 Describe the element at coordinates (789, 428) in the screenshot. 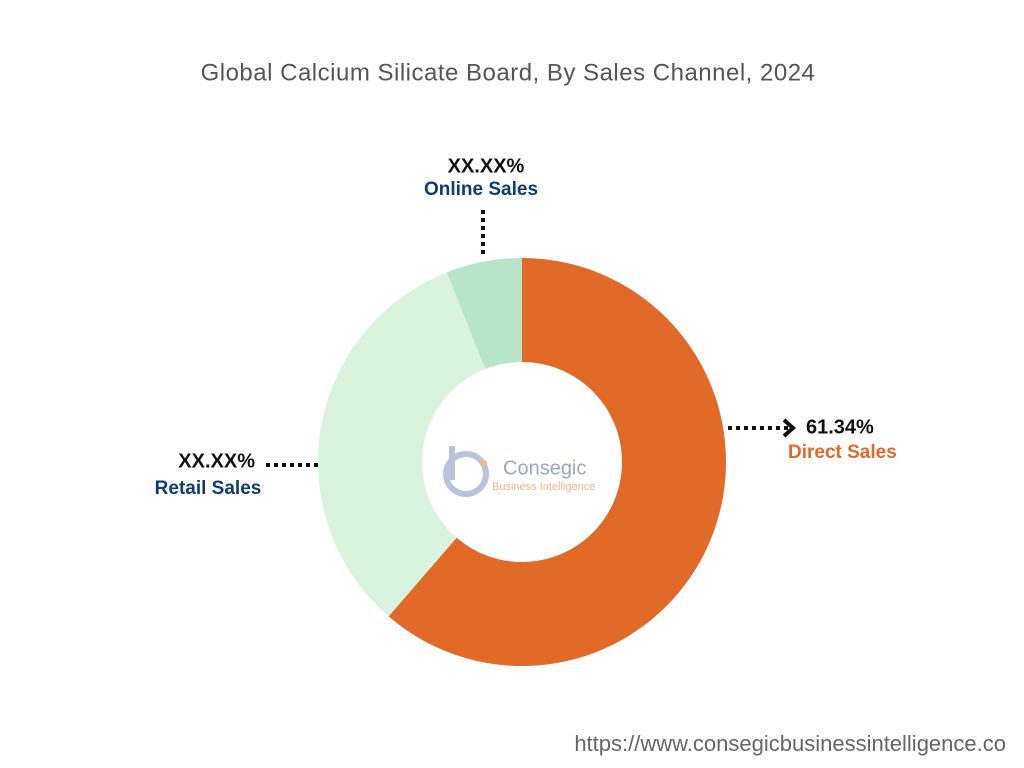

I see `leader-arrow` at that location.